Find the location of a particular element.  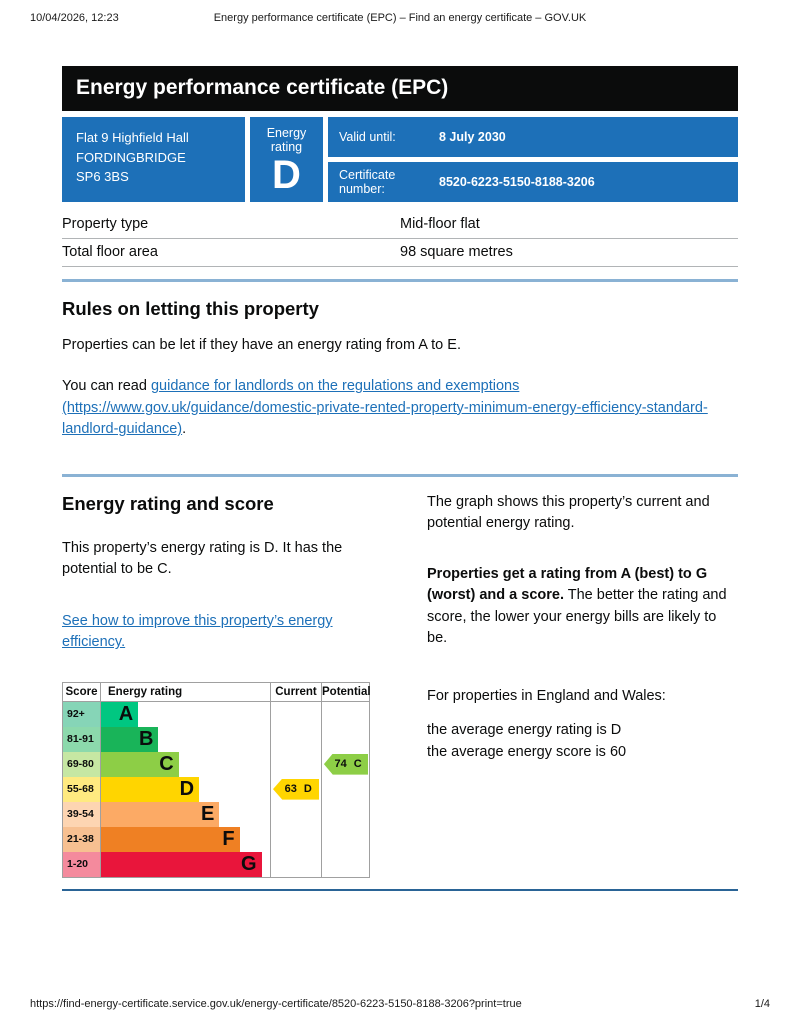

epc-bar-cell: E is located at coordinates (185, 814).